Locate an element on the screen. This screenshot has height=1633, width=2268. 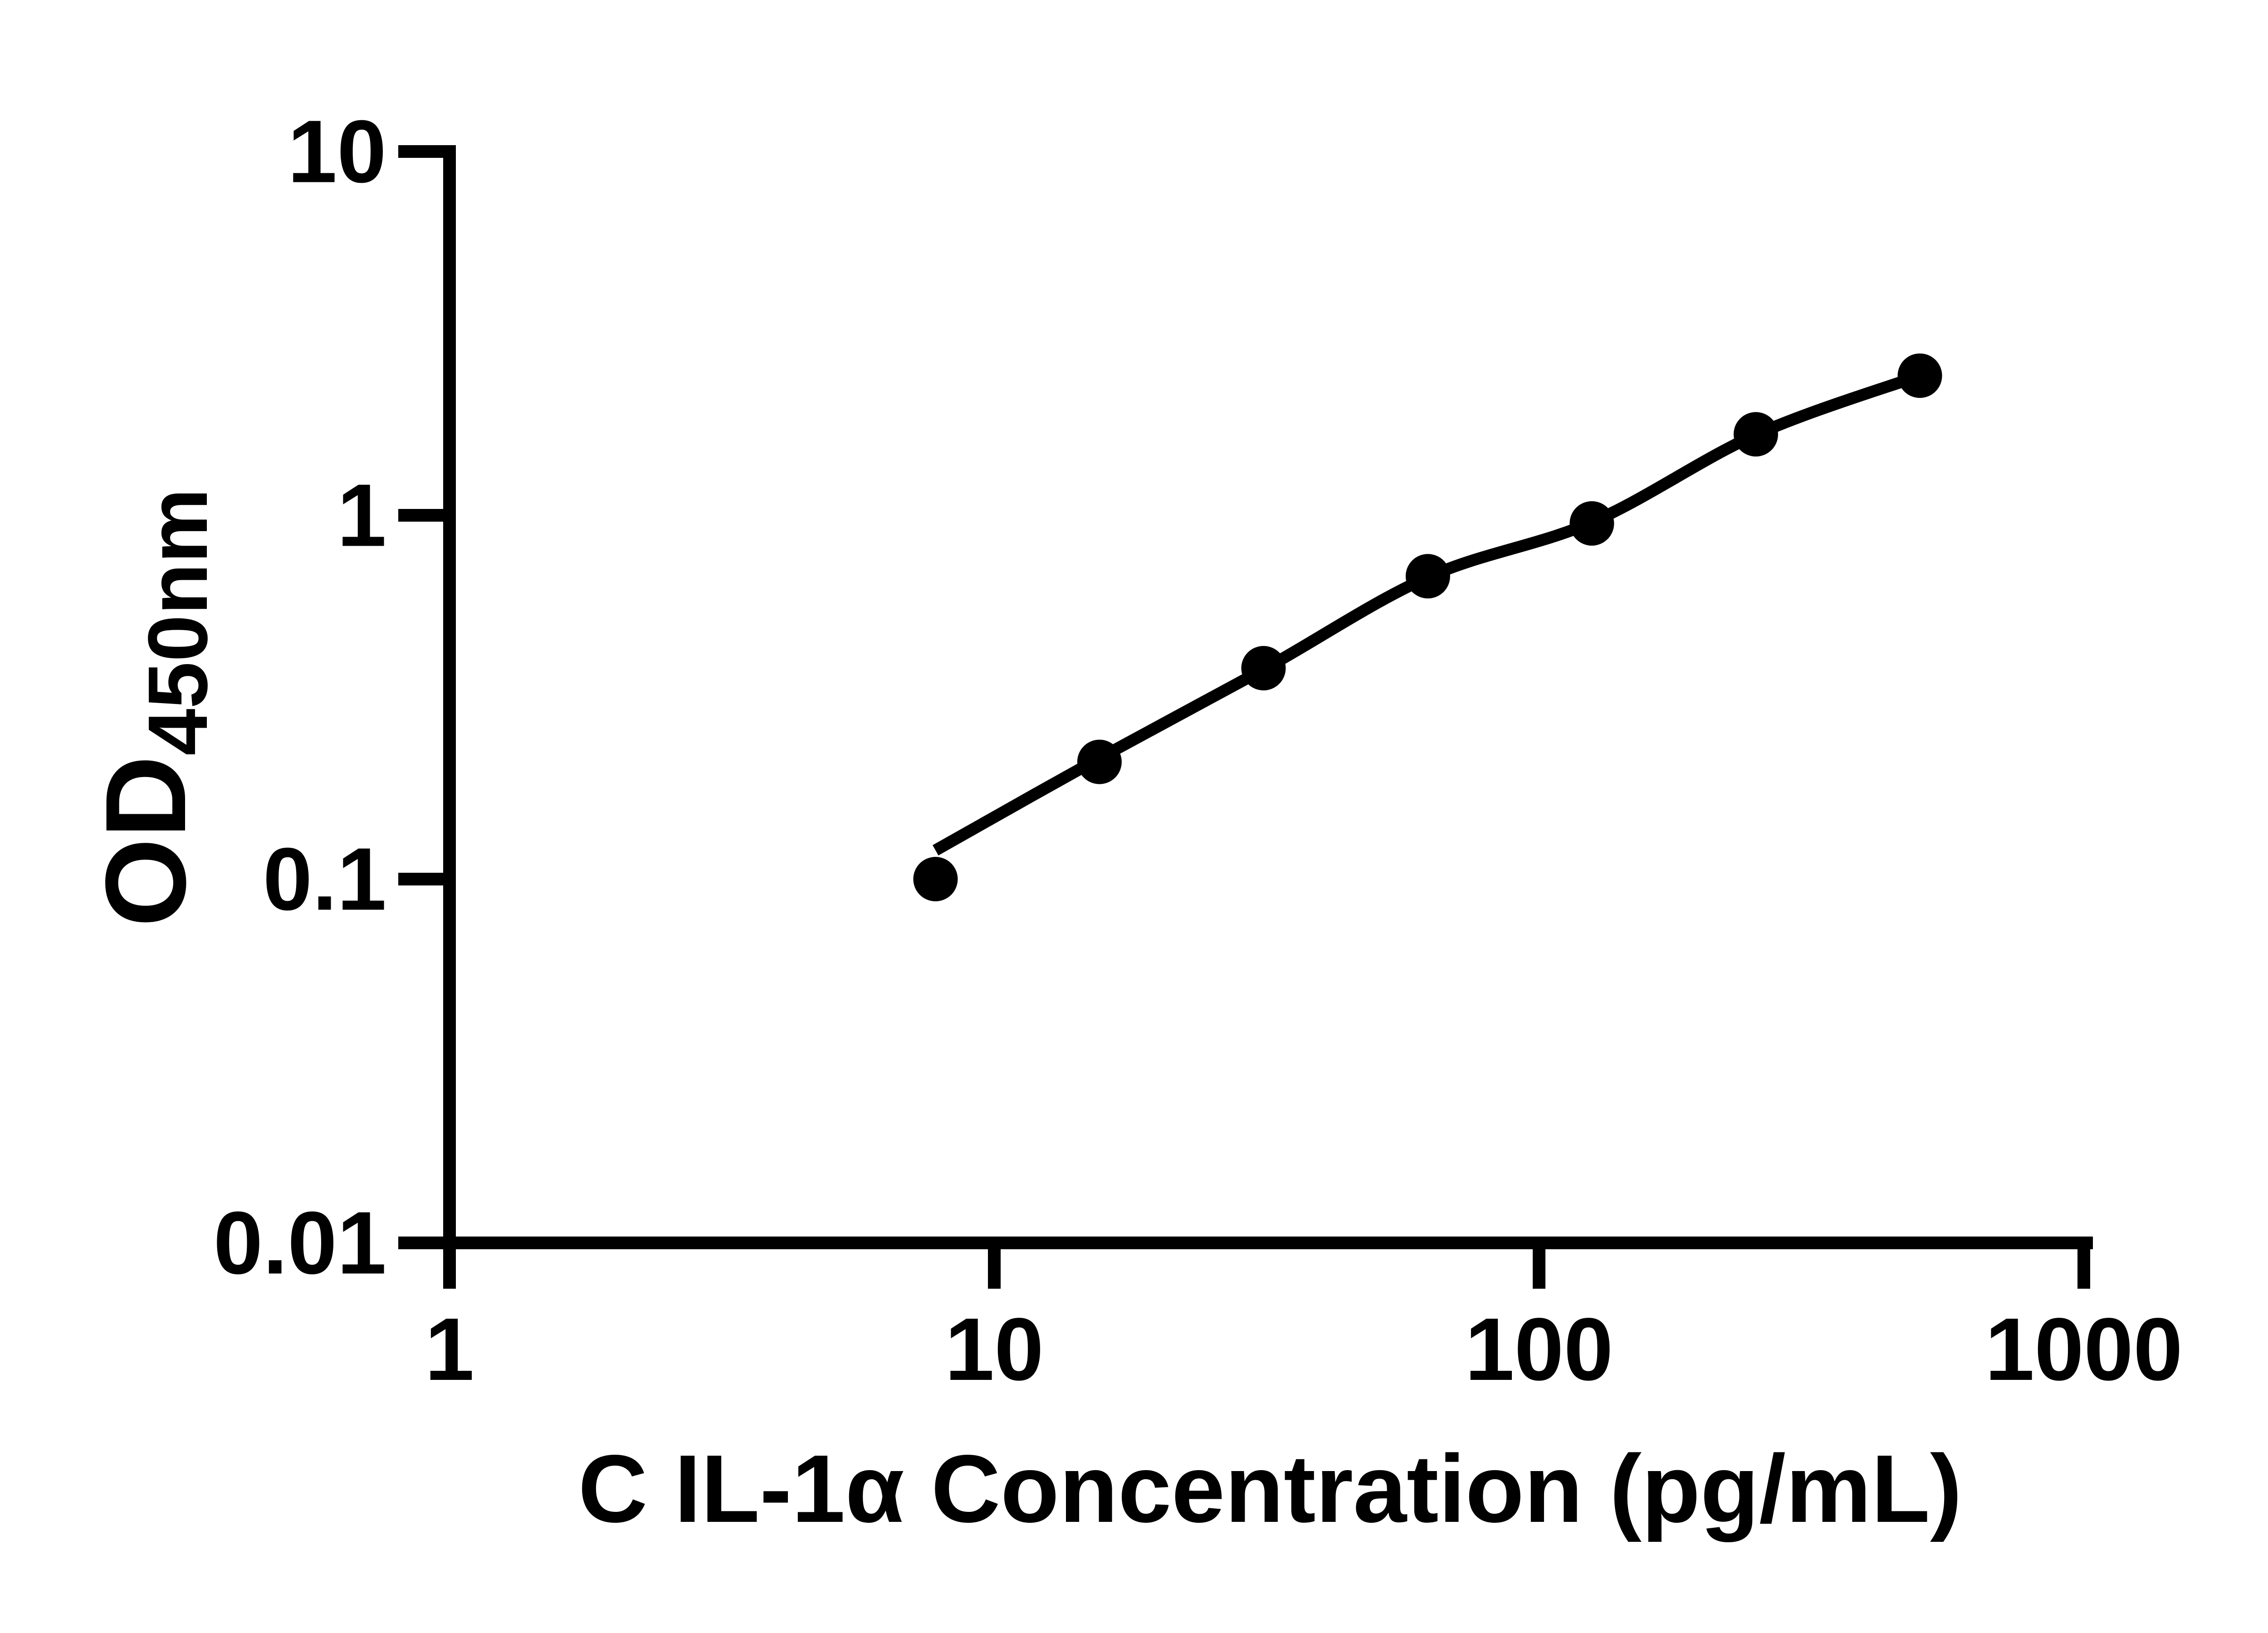
x-tick-label: 1000 is located at coordinates (2084, 1349).